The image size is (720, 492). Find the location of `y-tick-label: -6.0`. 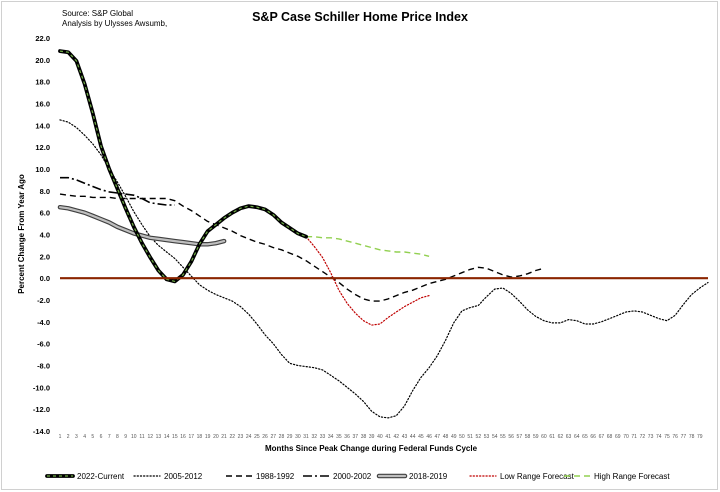

y-tick-label: -6.0 is located at coordinates (43, 344).